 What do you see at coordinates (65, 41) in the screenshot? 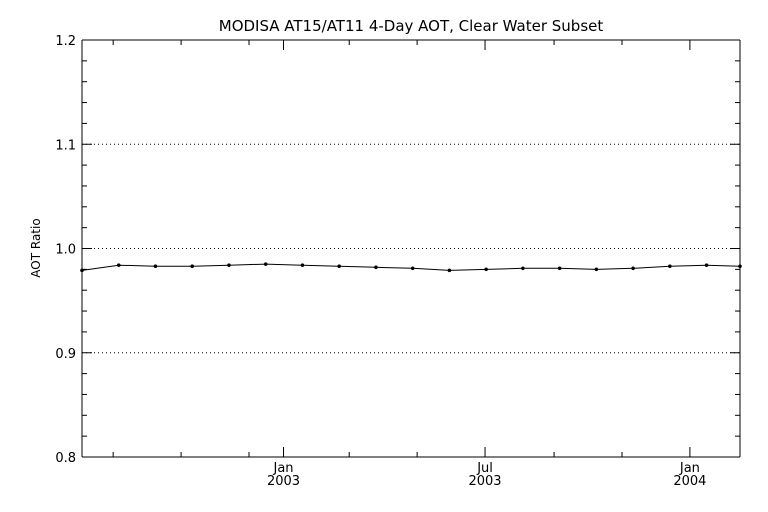
I see `y-tick-label: 1.2` at bounding box center [65, 41].